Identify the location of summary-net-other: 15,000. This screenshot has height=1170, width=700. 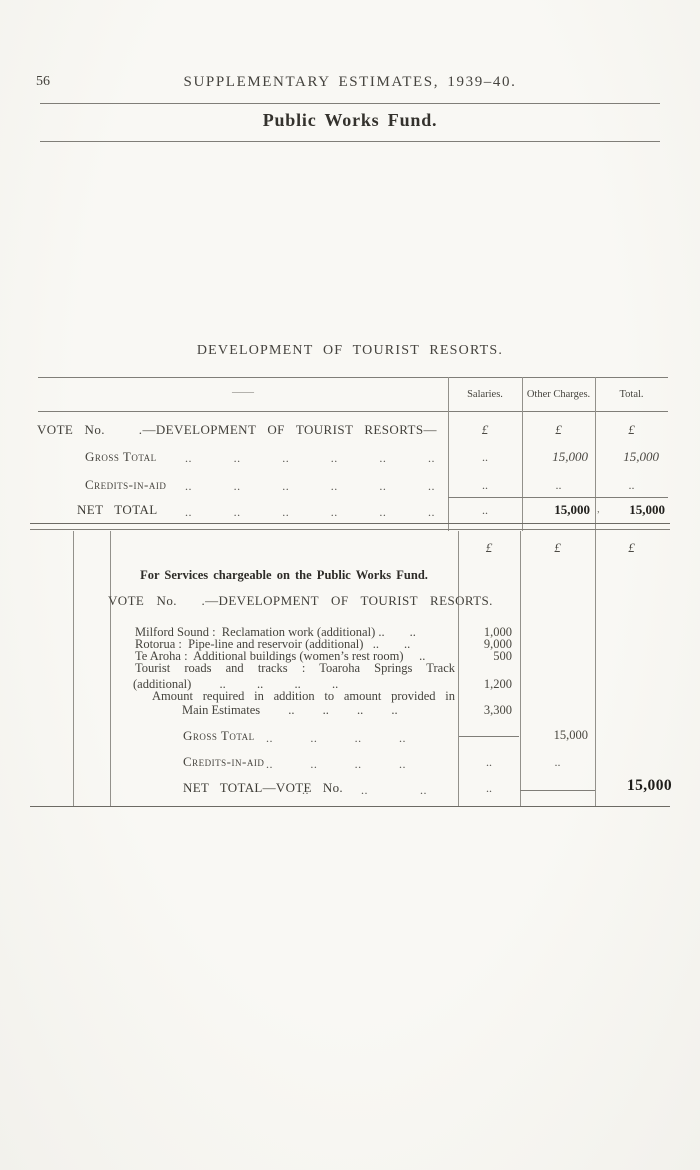
(572, 509).